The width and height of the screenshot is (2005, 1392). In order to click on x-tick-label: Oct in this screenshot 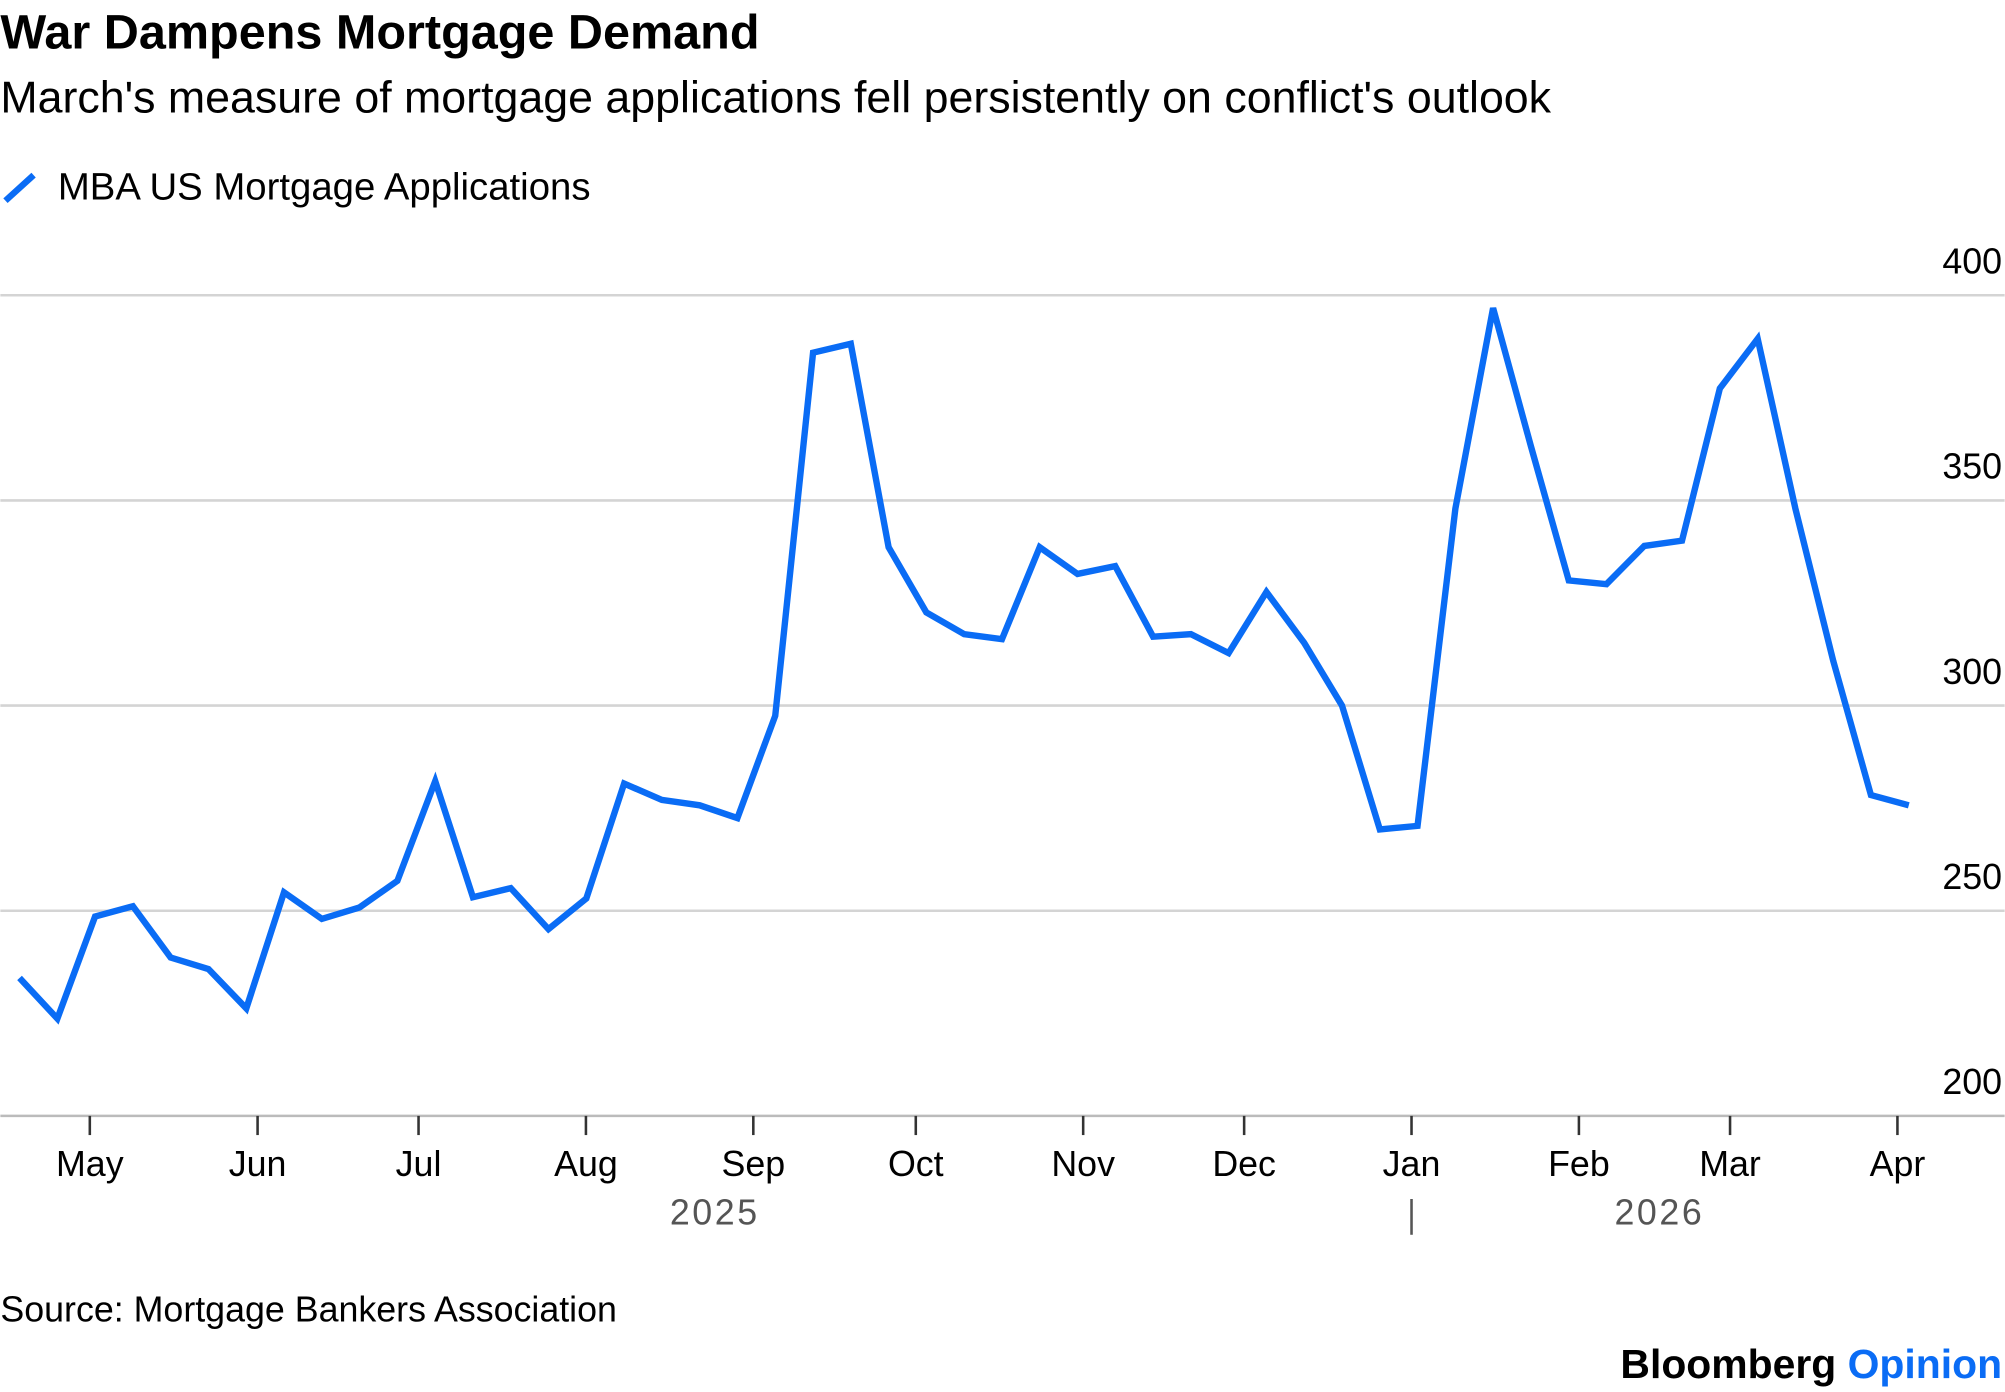, I will do `click(916, 1164)`.